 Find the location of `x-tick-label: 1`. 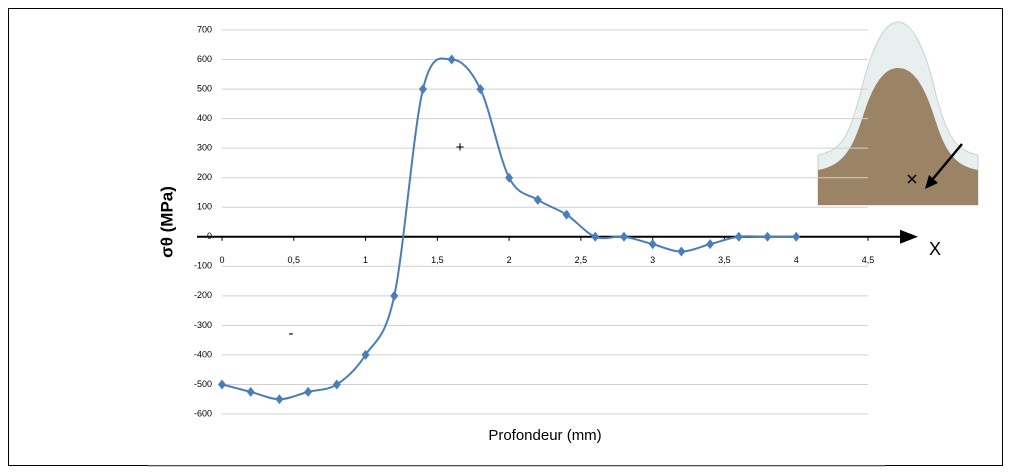

x-tick-label: 1 is located at coordinates (365, 260).